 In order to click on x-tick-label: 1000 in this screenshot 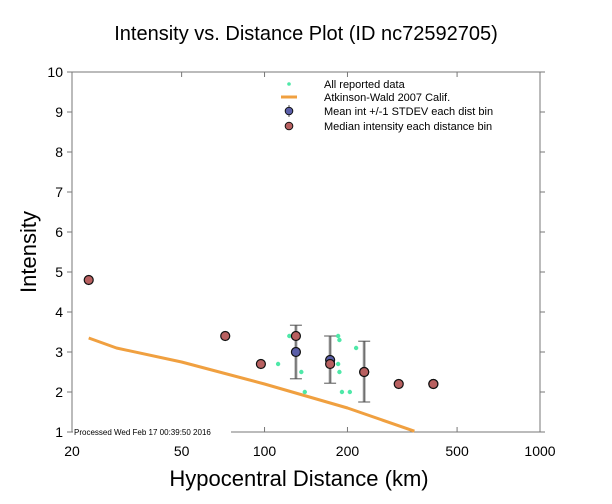, I will do `click(539, 451)`.